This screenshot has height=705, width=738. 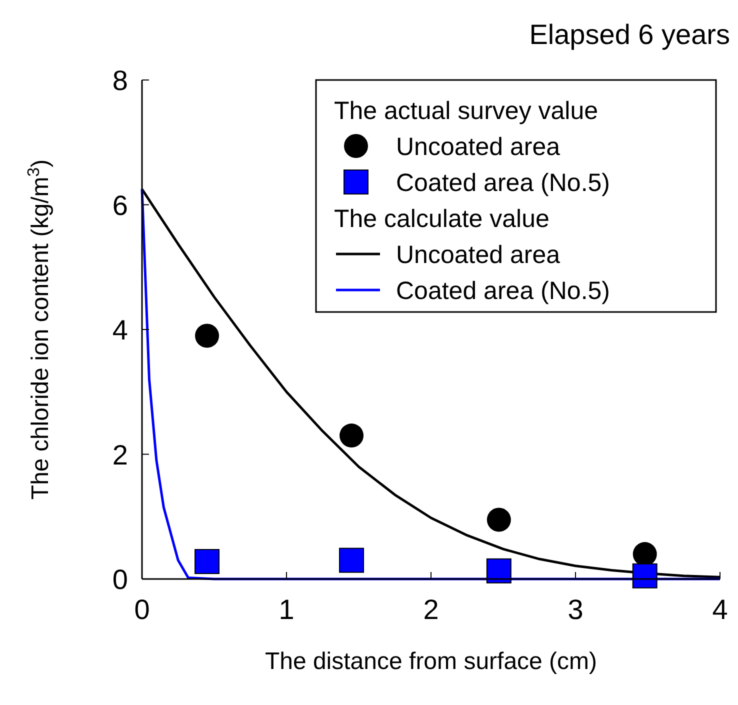 I want to click on x-tick-label: 3, so click(x=576, y=609).